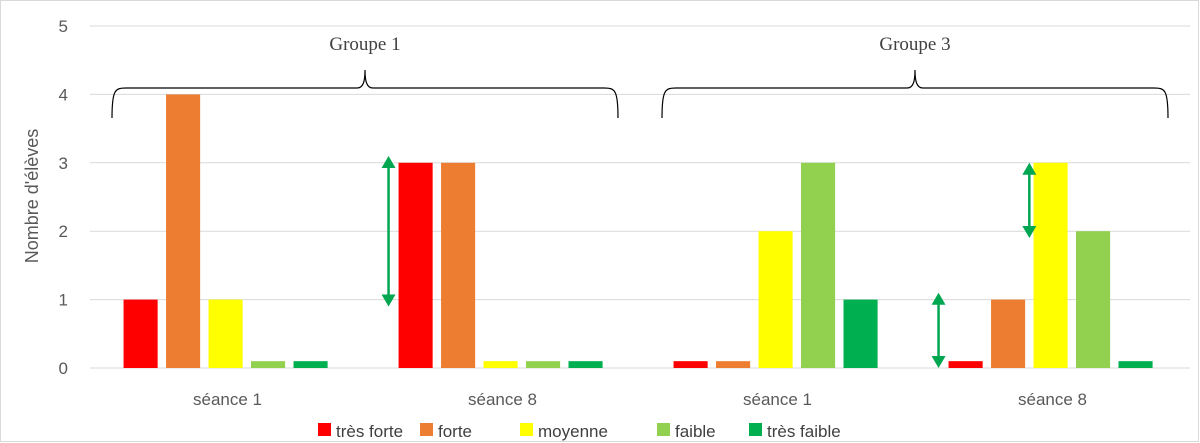 The image size is (1200, 443). Describe the element at coordinates (640, 399) in the screenshot. I see `x-axis-ticks: séance 1 séance 8 séance 1 séance 8` at that location.